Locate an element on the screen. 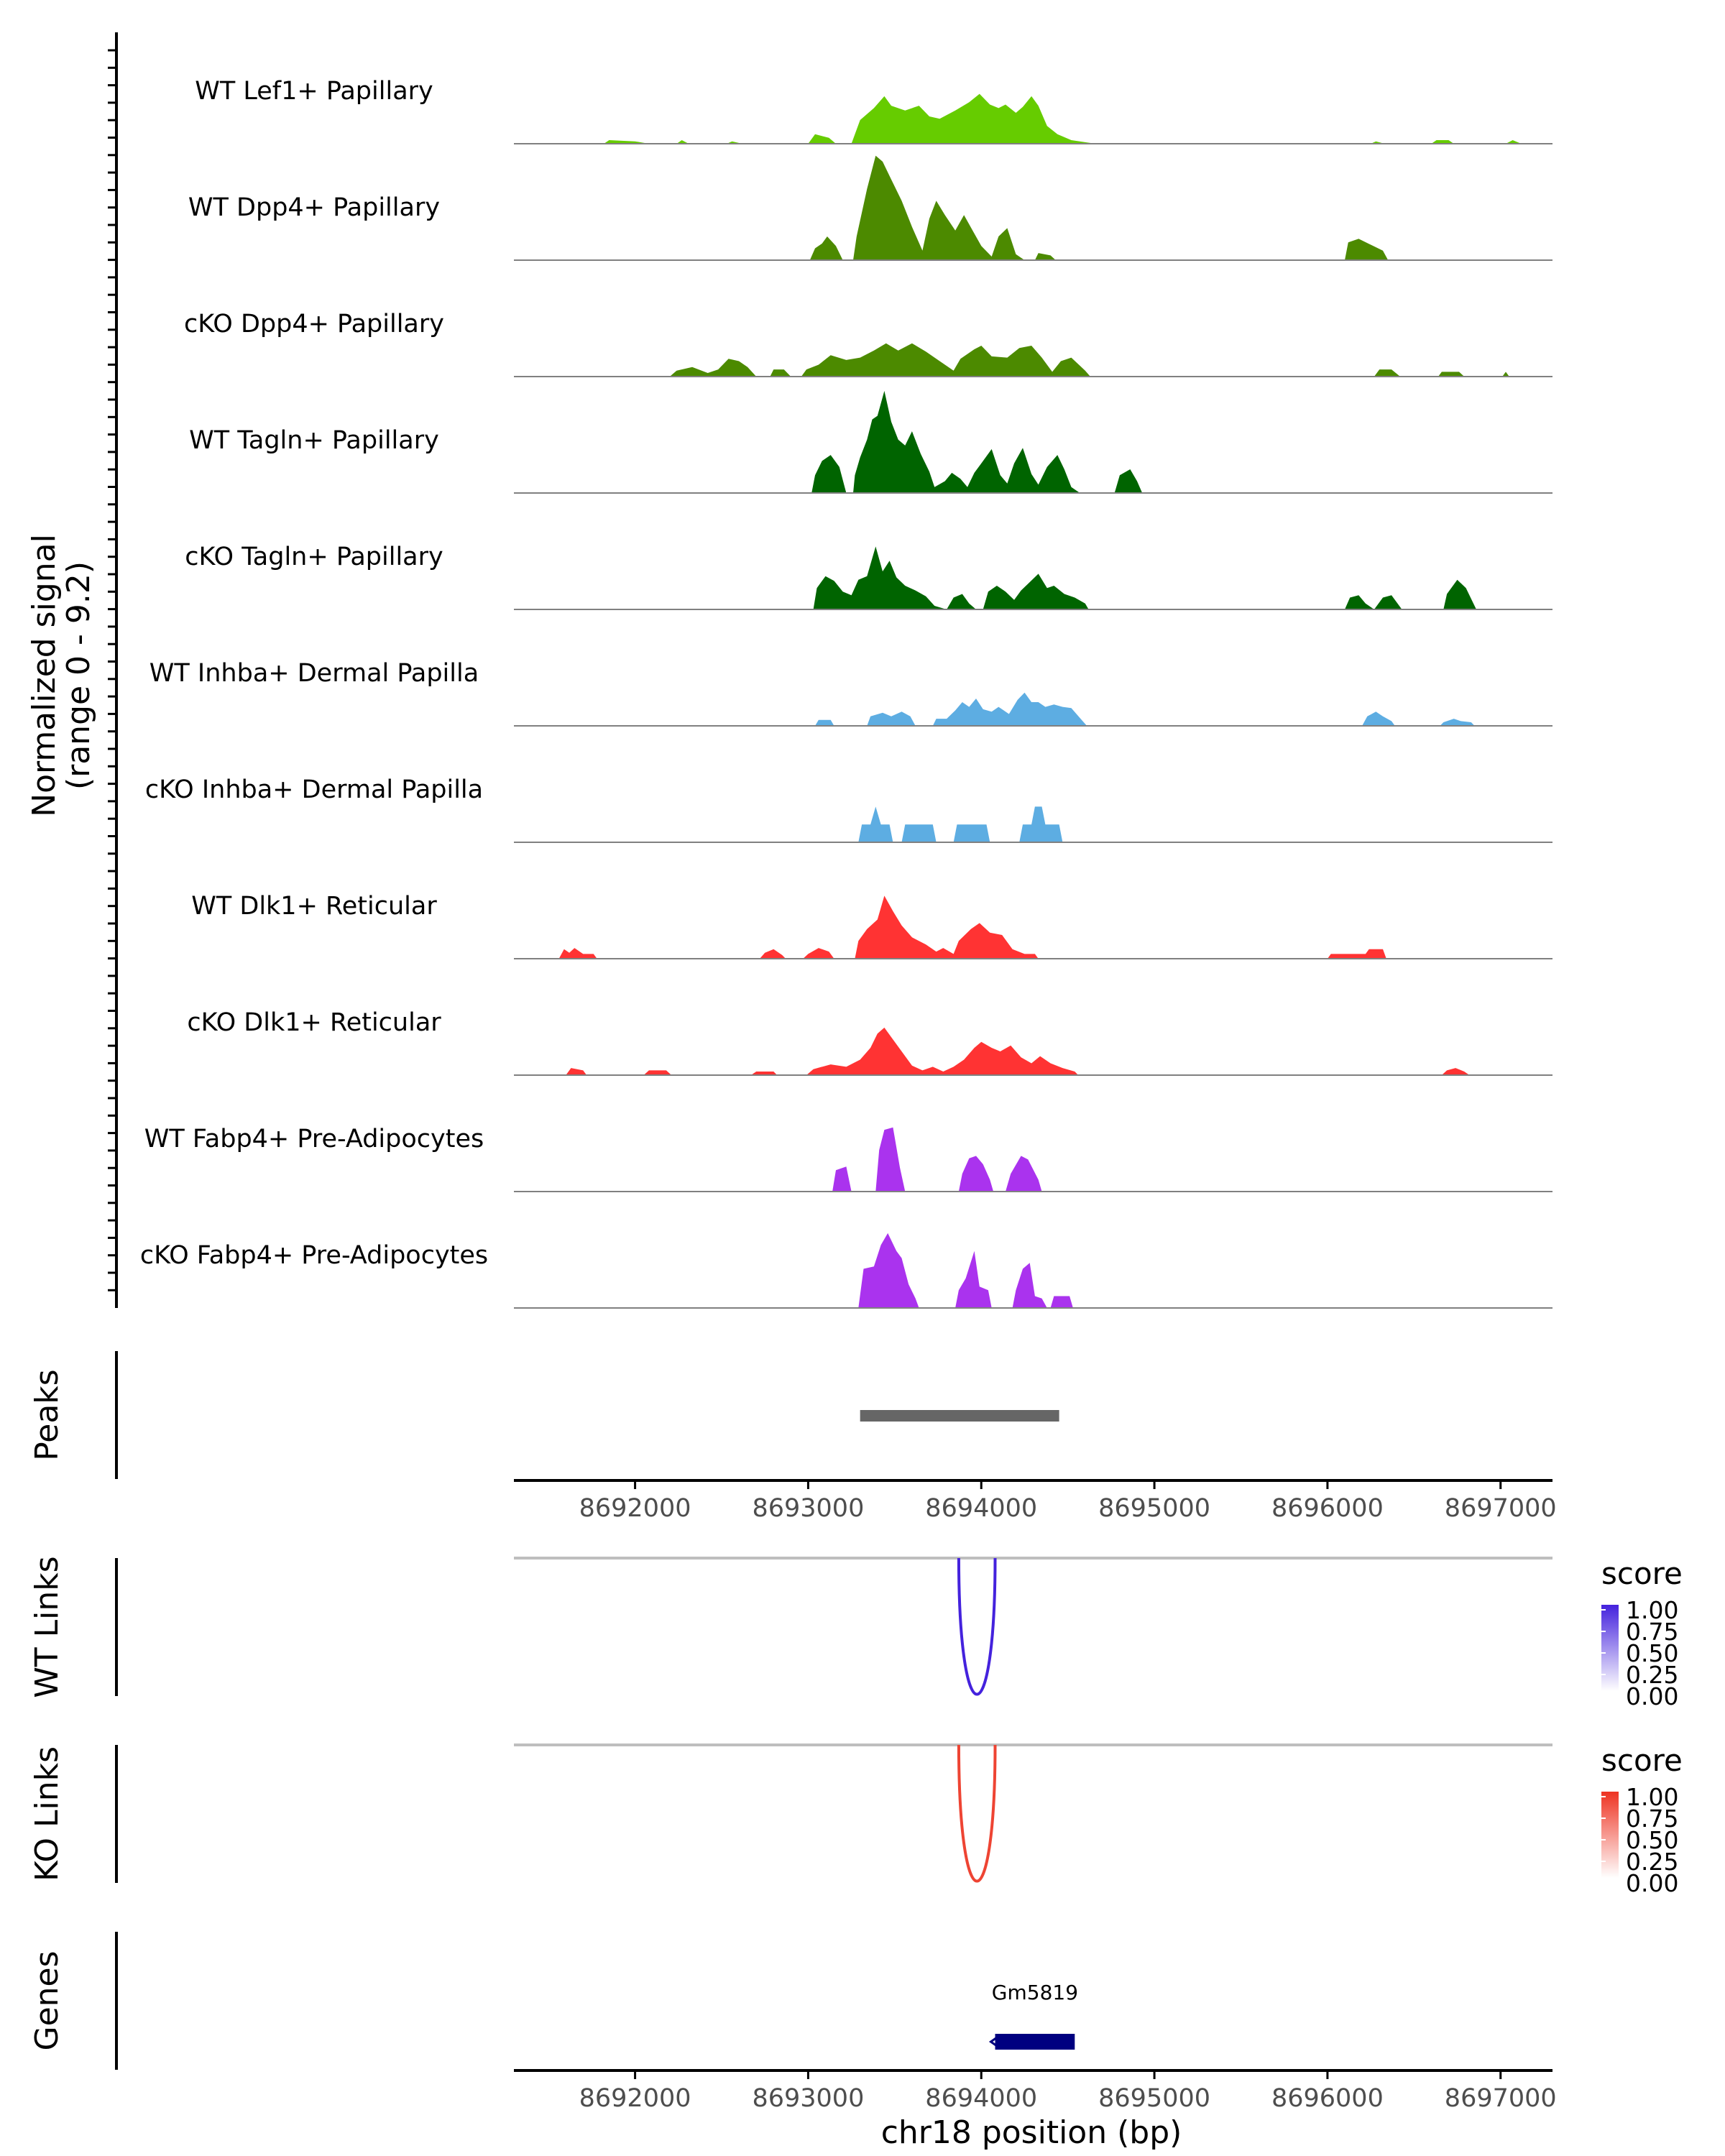 The image size is (1725, 2156). track-label: cKO Fabp4+ Pre-Adipocytes is located at coordinates (314, 1256).